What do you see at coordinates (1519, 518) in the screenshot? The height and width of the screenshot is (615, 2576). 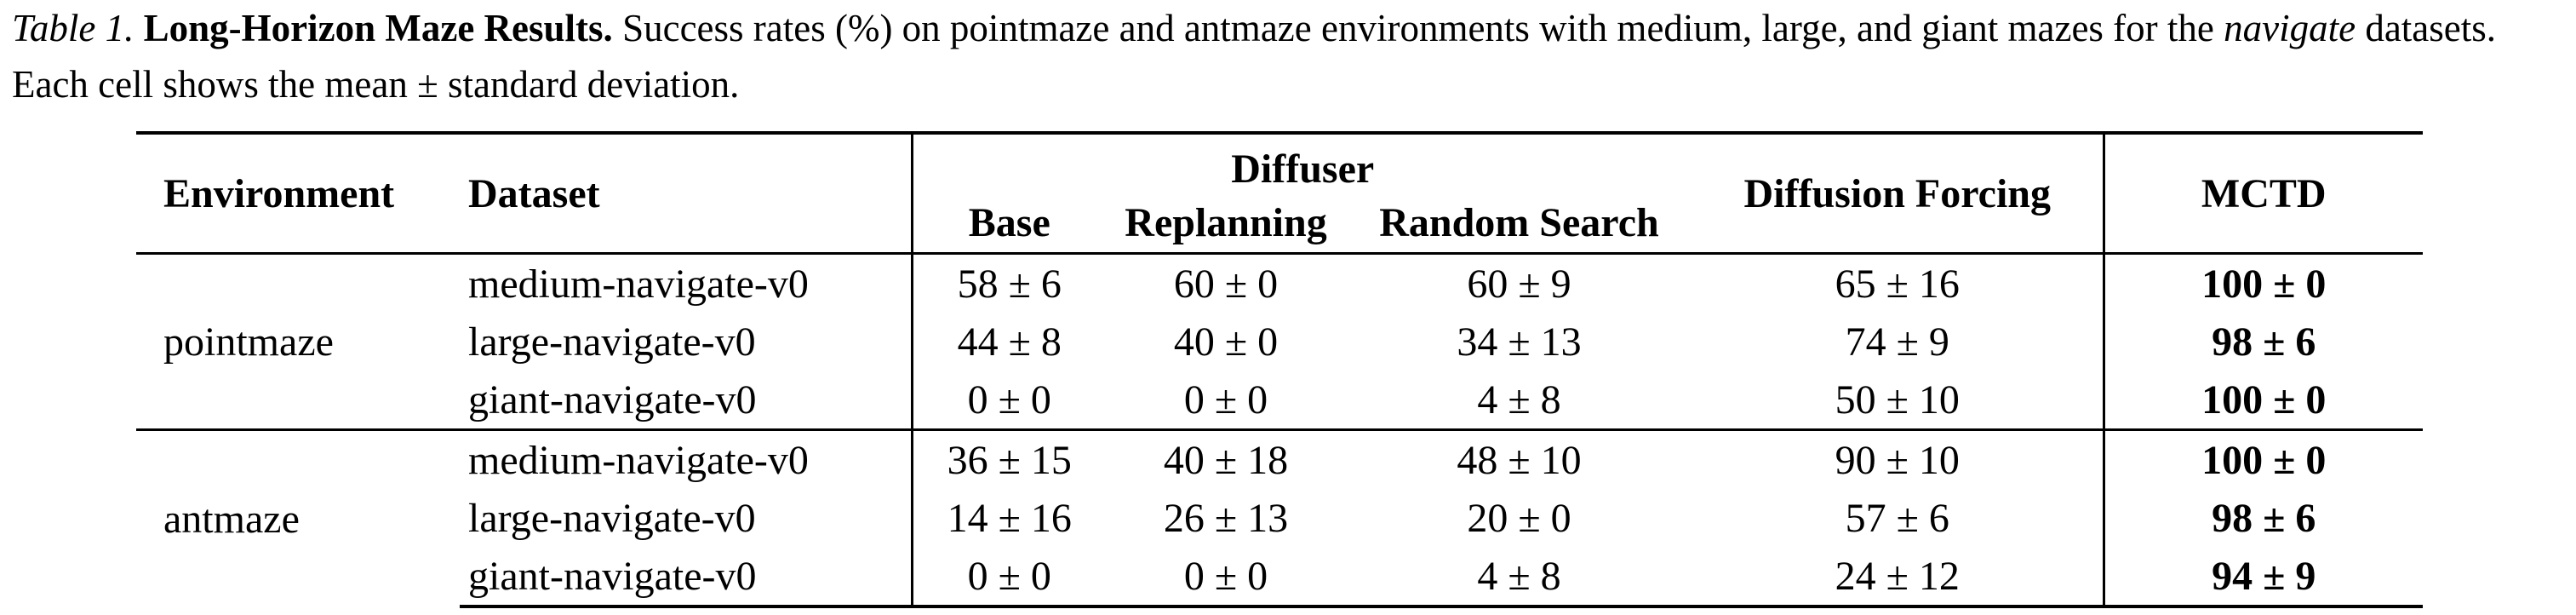 I see `random-search-cell: 20 ± 0` at bounding box center [1519, 518].